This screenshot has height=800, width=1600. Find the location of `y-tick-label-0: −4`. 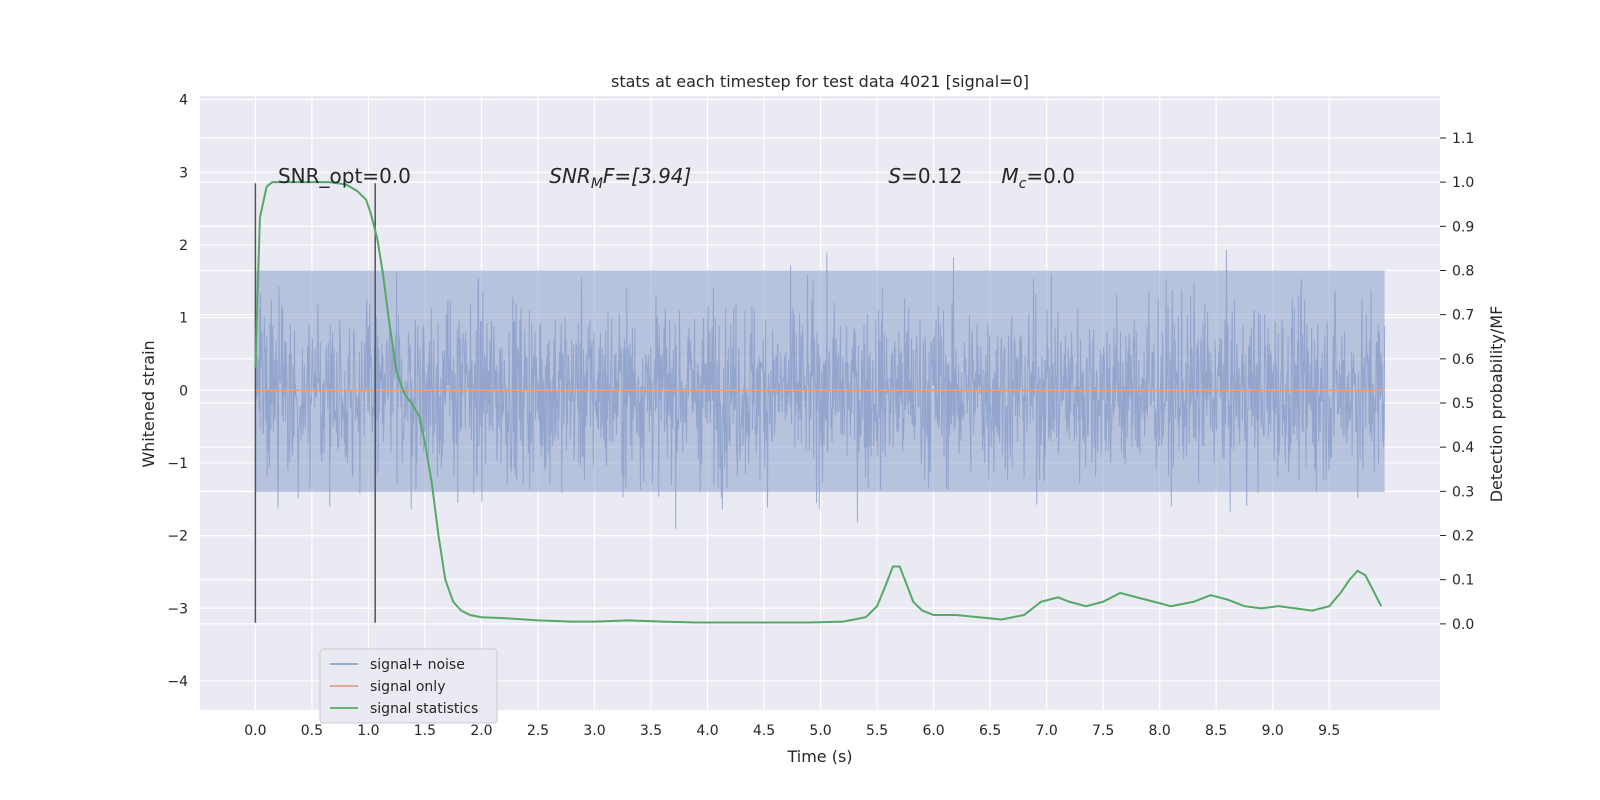

y-tick-label-0: −4 is located at coordinates (177, 682).